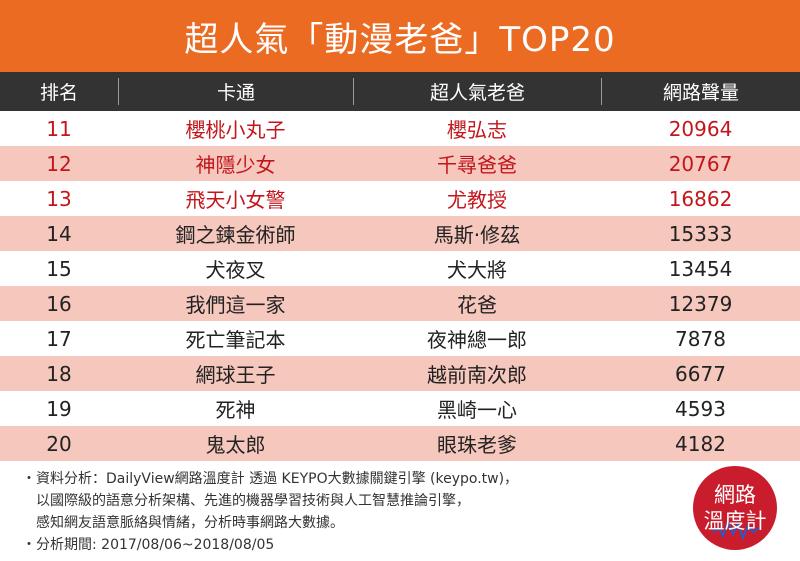 This screenshot has height=561, width=800. Describe the element at coordinates (400, 373) in the screenshot. I see `table-row: 18 網球王子 越前南次郎 6677` at that location.